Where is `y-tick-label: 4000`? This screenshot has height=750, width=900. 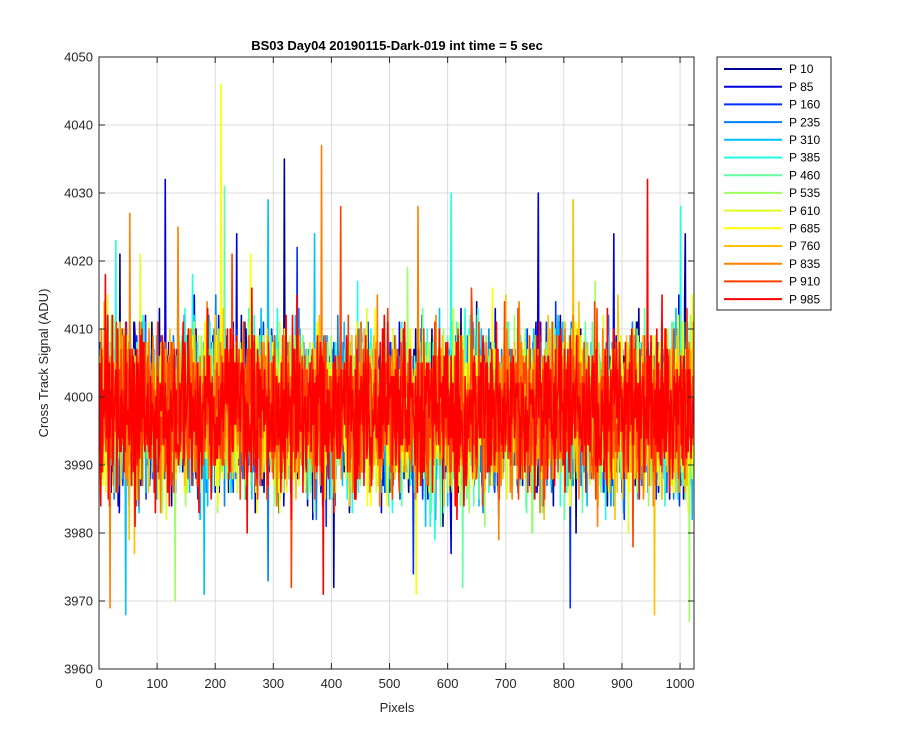 y-tick-label: 4000 is located at coordinates (78, 397).